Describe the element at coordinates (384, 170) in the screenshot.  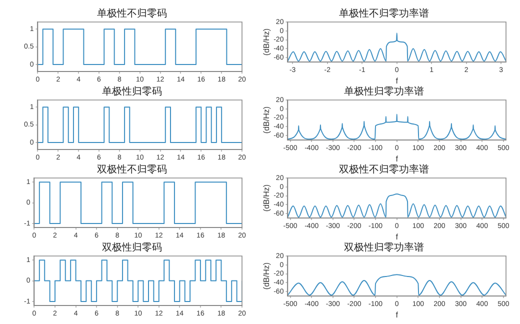
I see `chart-title: 双极性不归零功率谱` at that location.